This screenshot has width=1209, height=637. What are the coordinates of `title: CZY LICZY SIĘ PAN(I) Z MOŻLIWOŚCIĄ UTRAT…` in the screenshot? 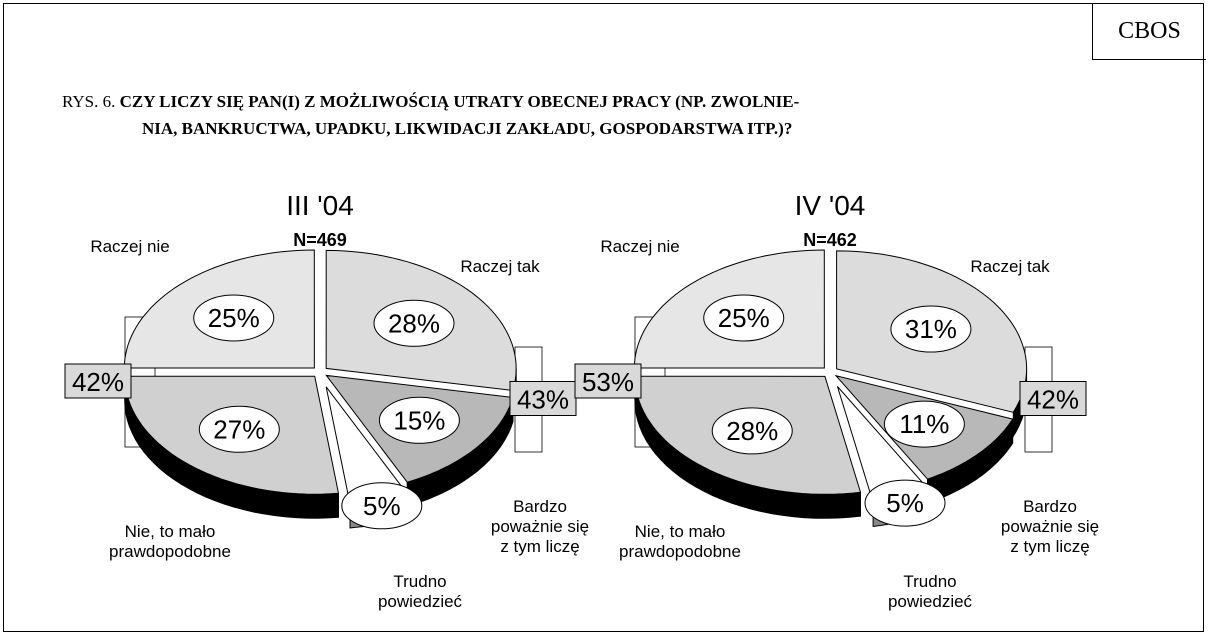 It's located at (459, 101).